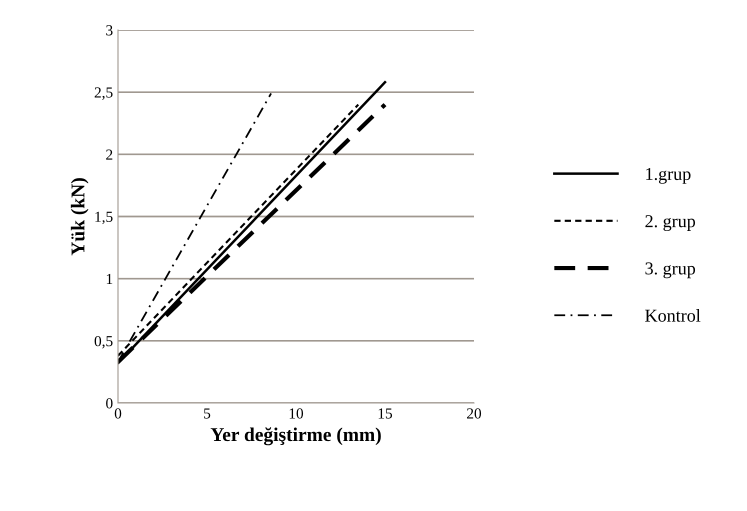  What do you see at coordinates (207, 413) in the screenshot?
I see `x-tick-label: 5` at bounding box center [207, 413].